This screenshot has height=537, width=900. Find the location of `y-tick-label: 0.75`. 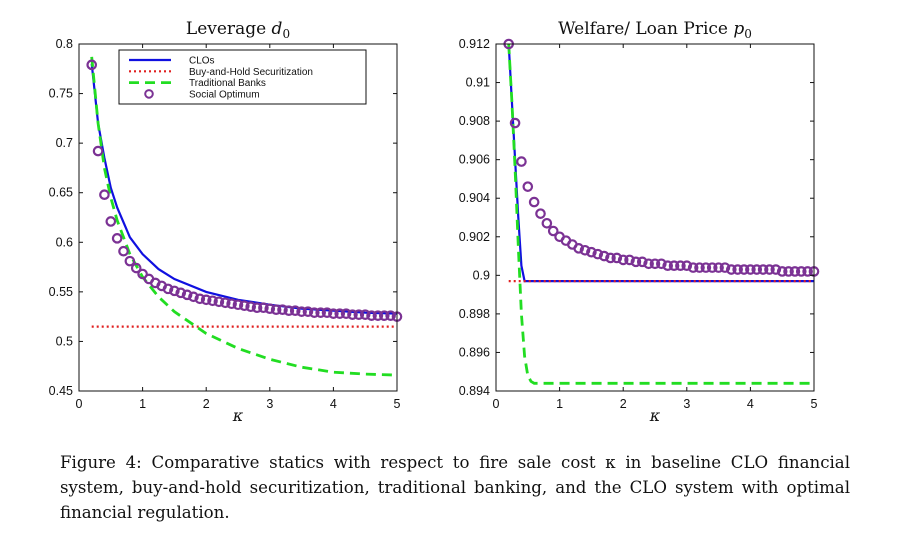

y-tick-label: 0.75 is located at coordinates (61, 94).